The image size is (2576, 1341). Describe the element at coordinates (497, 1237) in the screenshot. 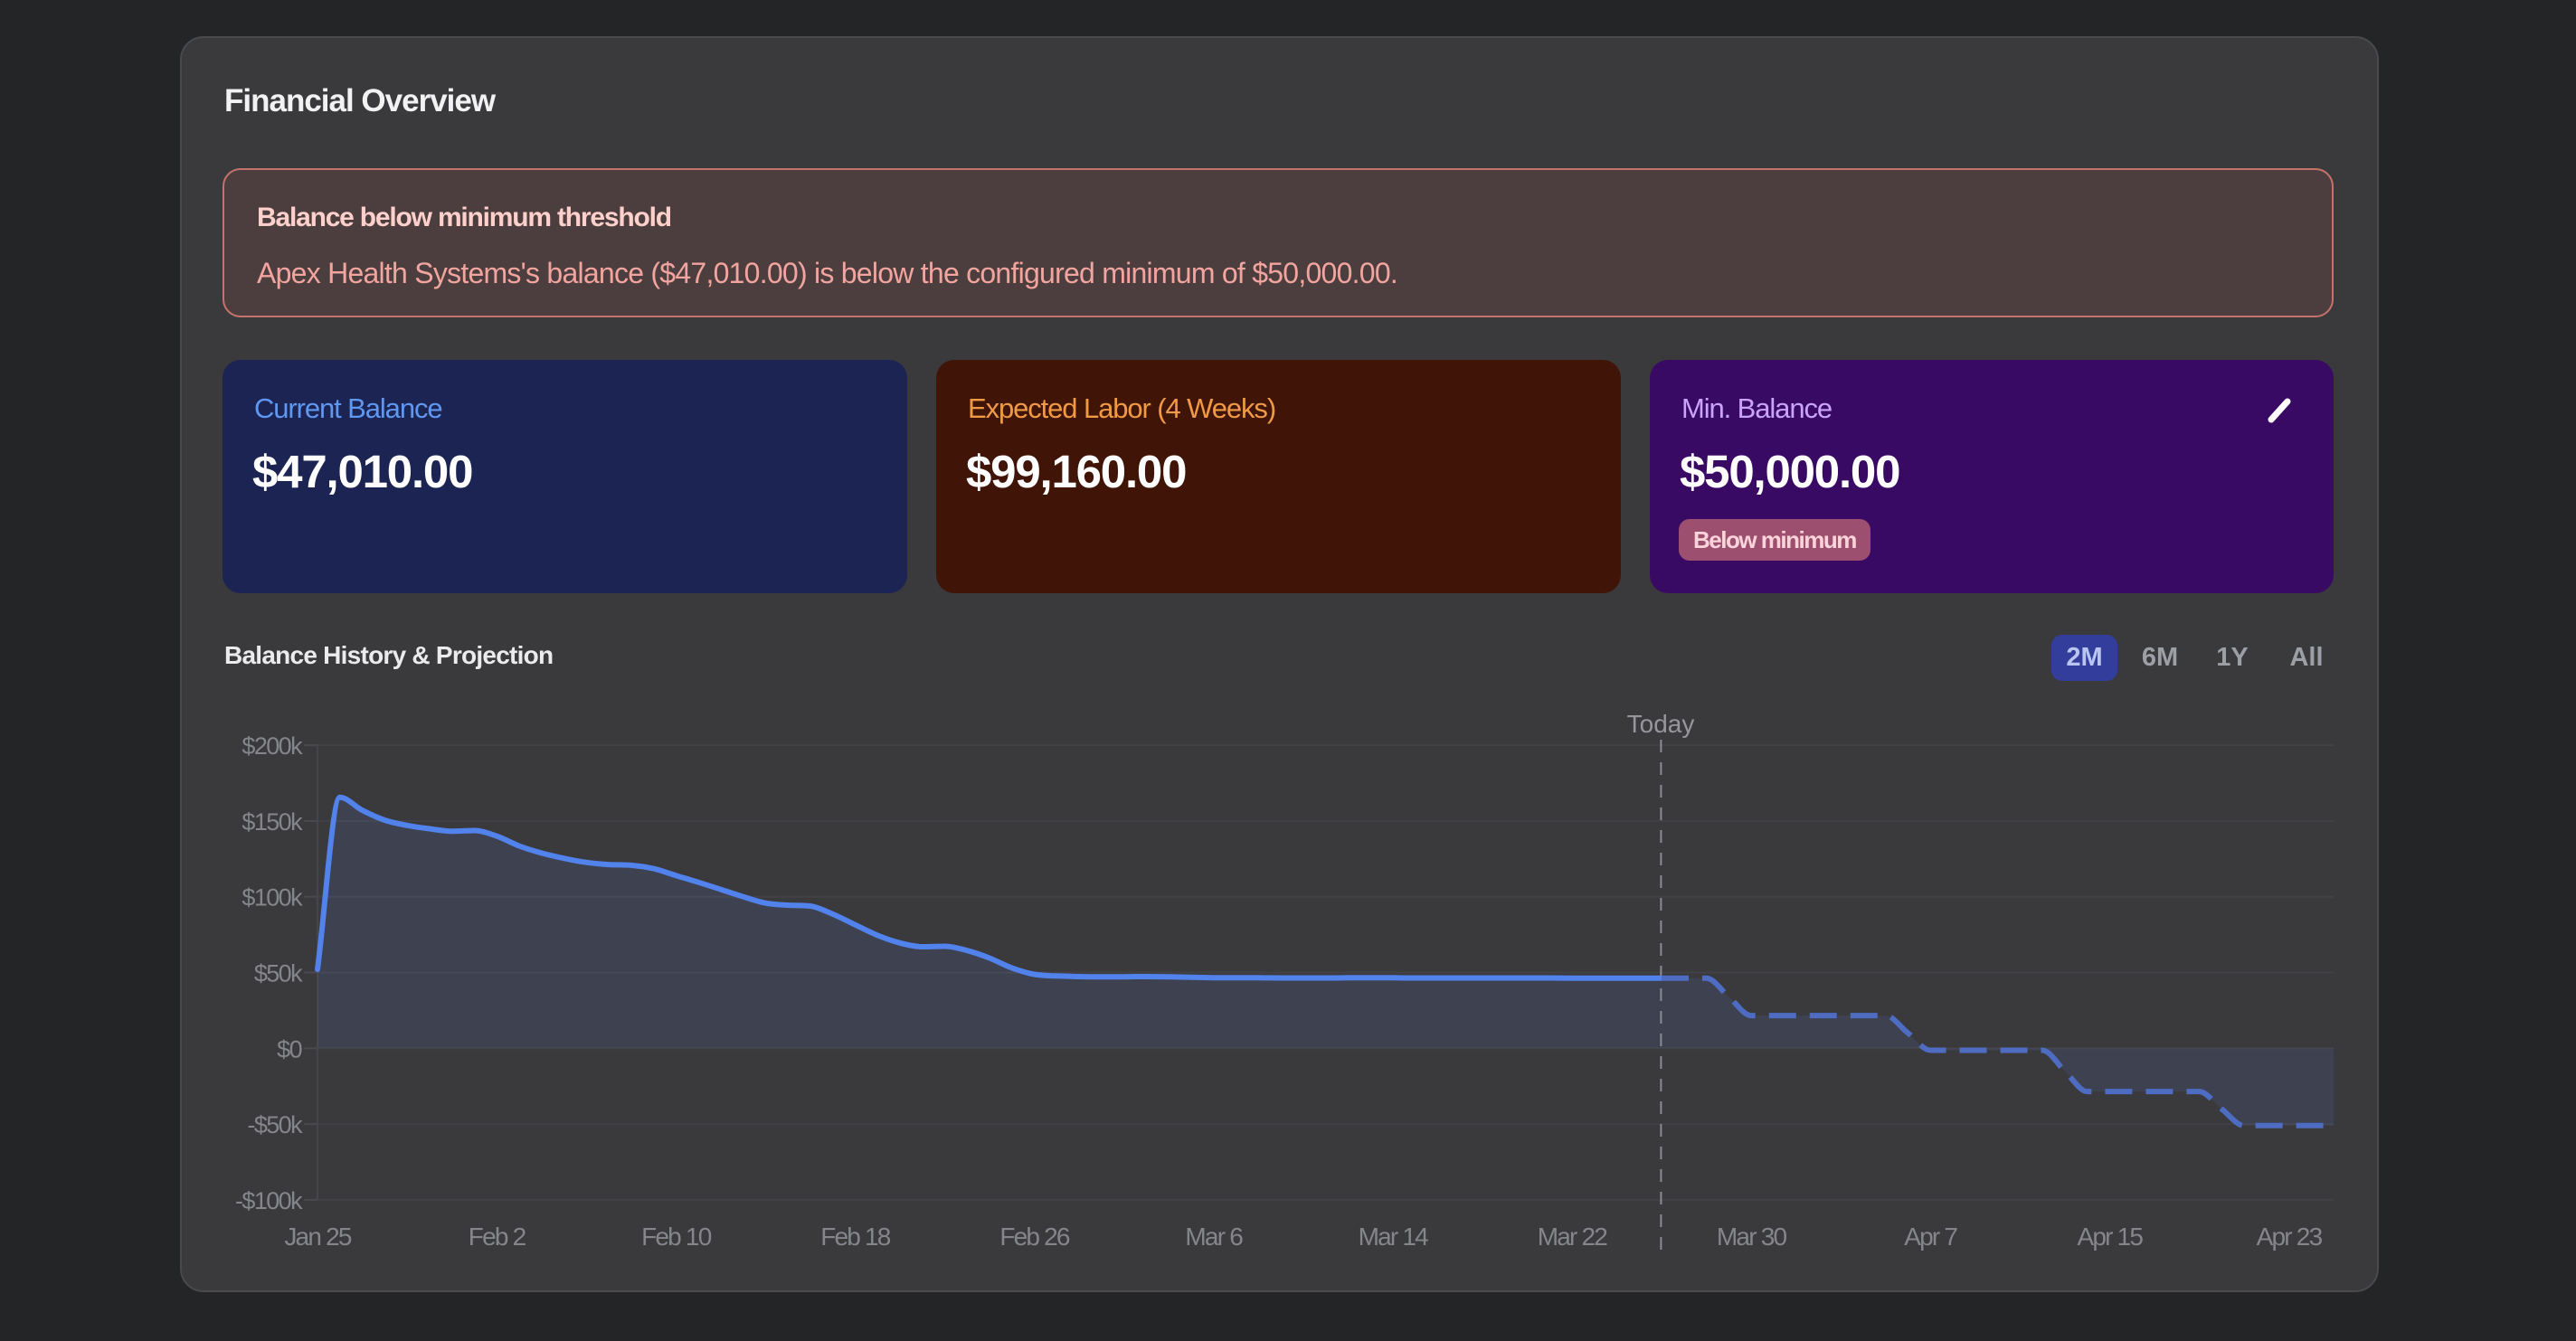

I see `svg-text: Feb 2` at that location.